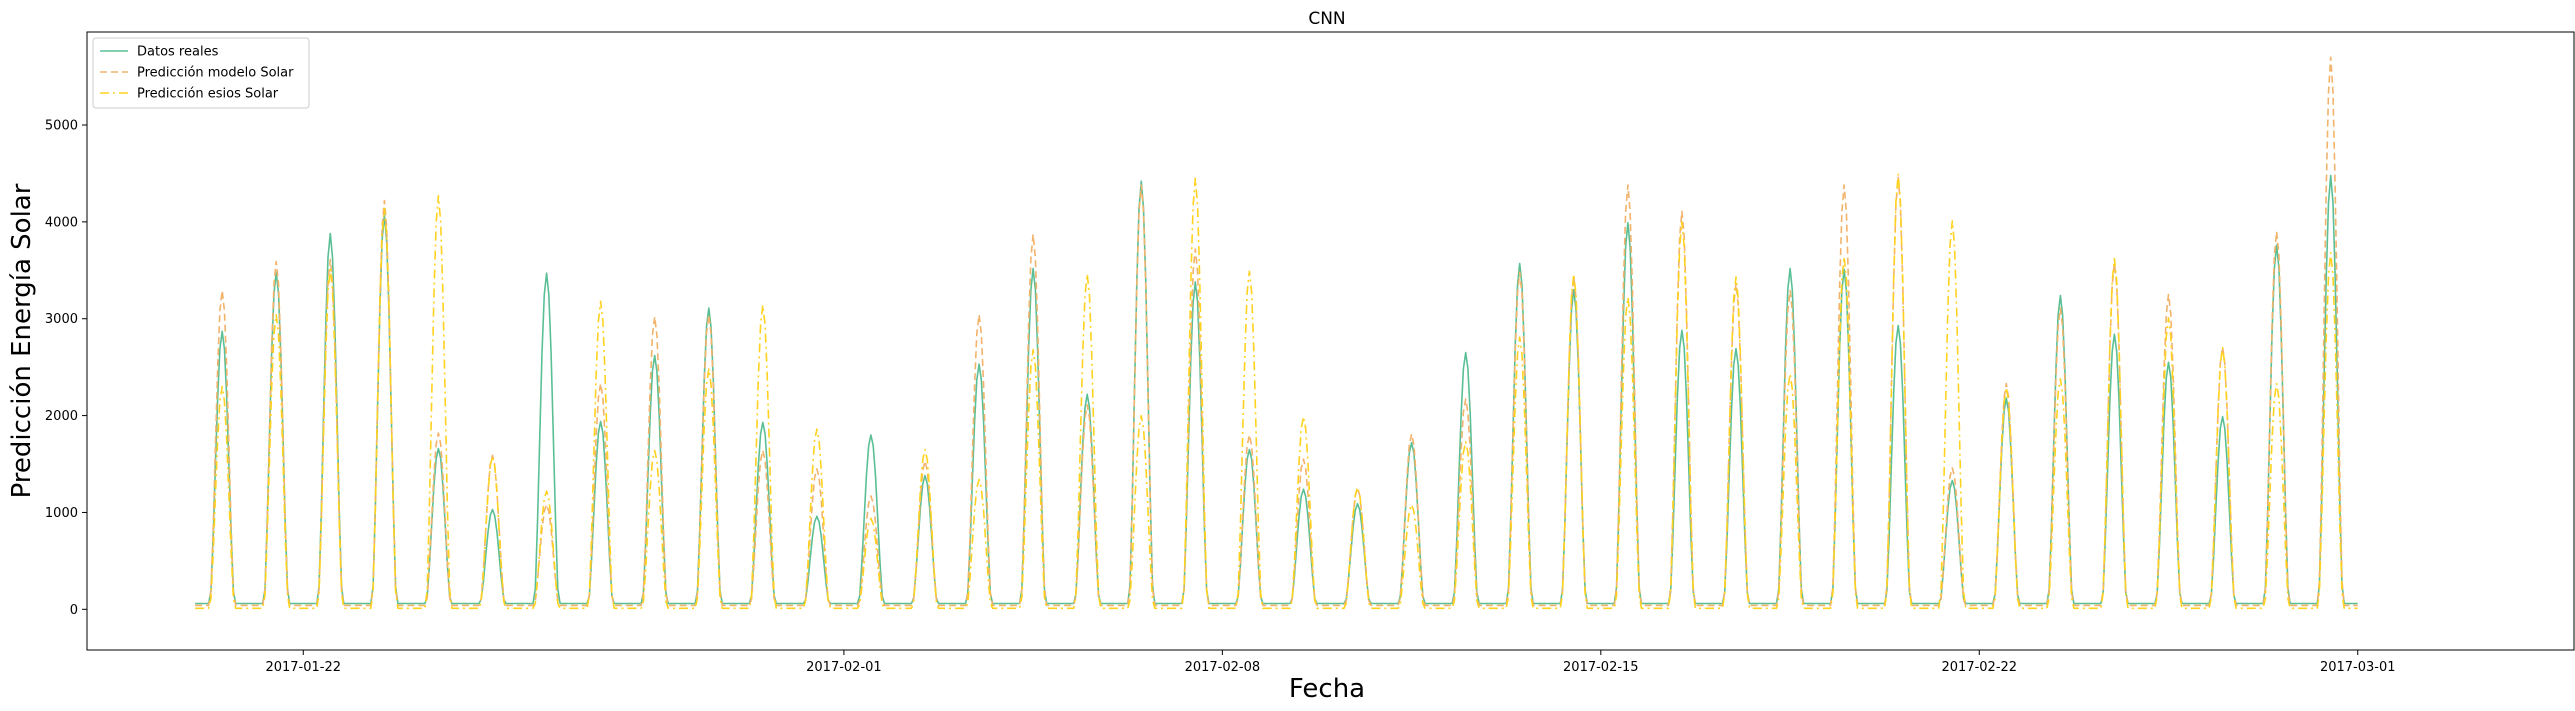  What do you see at coordinates (61, 416) in the screenshot?
I see `y-tick-label: 2000` at bounding box center [61, 416].